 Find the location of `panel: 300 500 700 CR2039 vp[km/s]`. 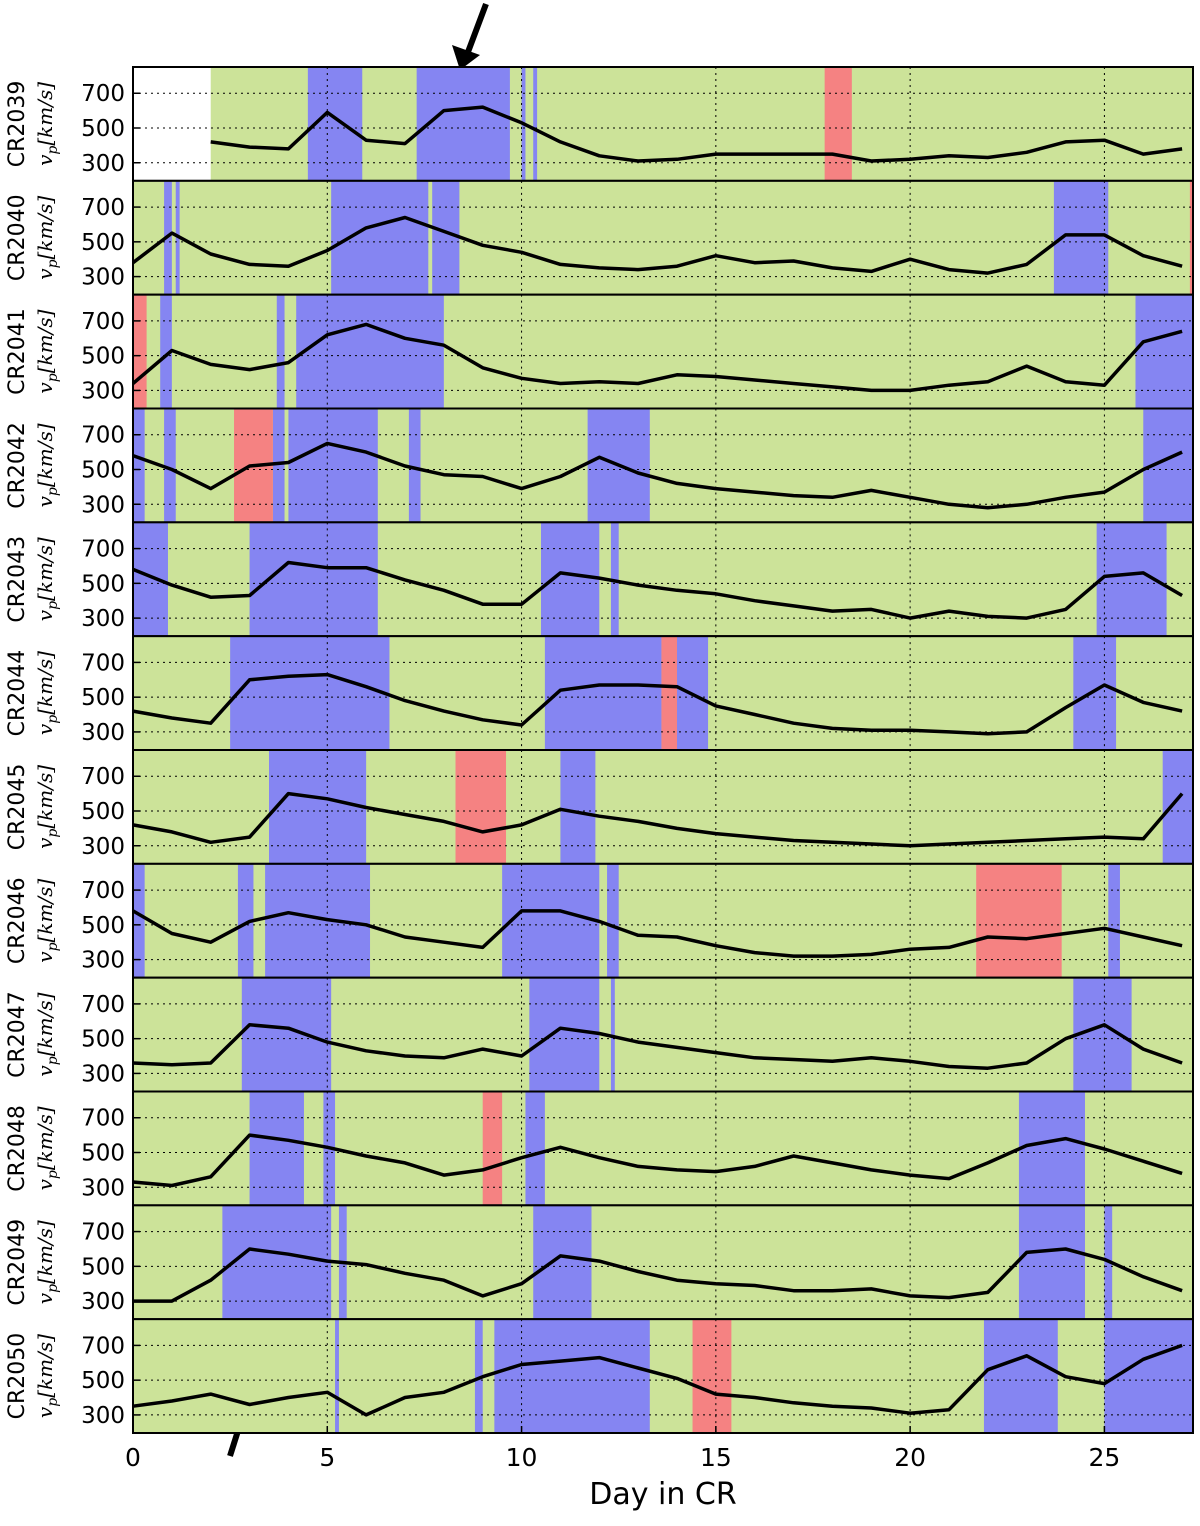

panel: 300 500 700 CR2039 vp[km/s] is located at coordinates (599, 124).